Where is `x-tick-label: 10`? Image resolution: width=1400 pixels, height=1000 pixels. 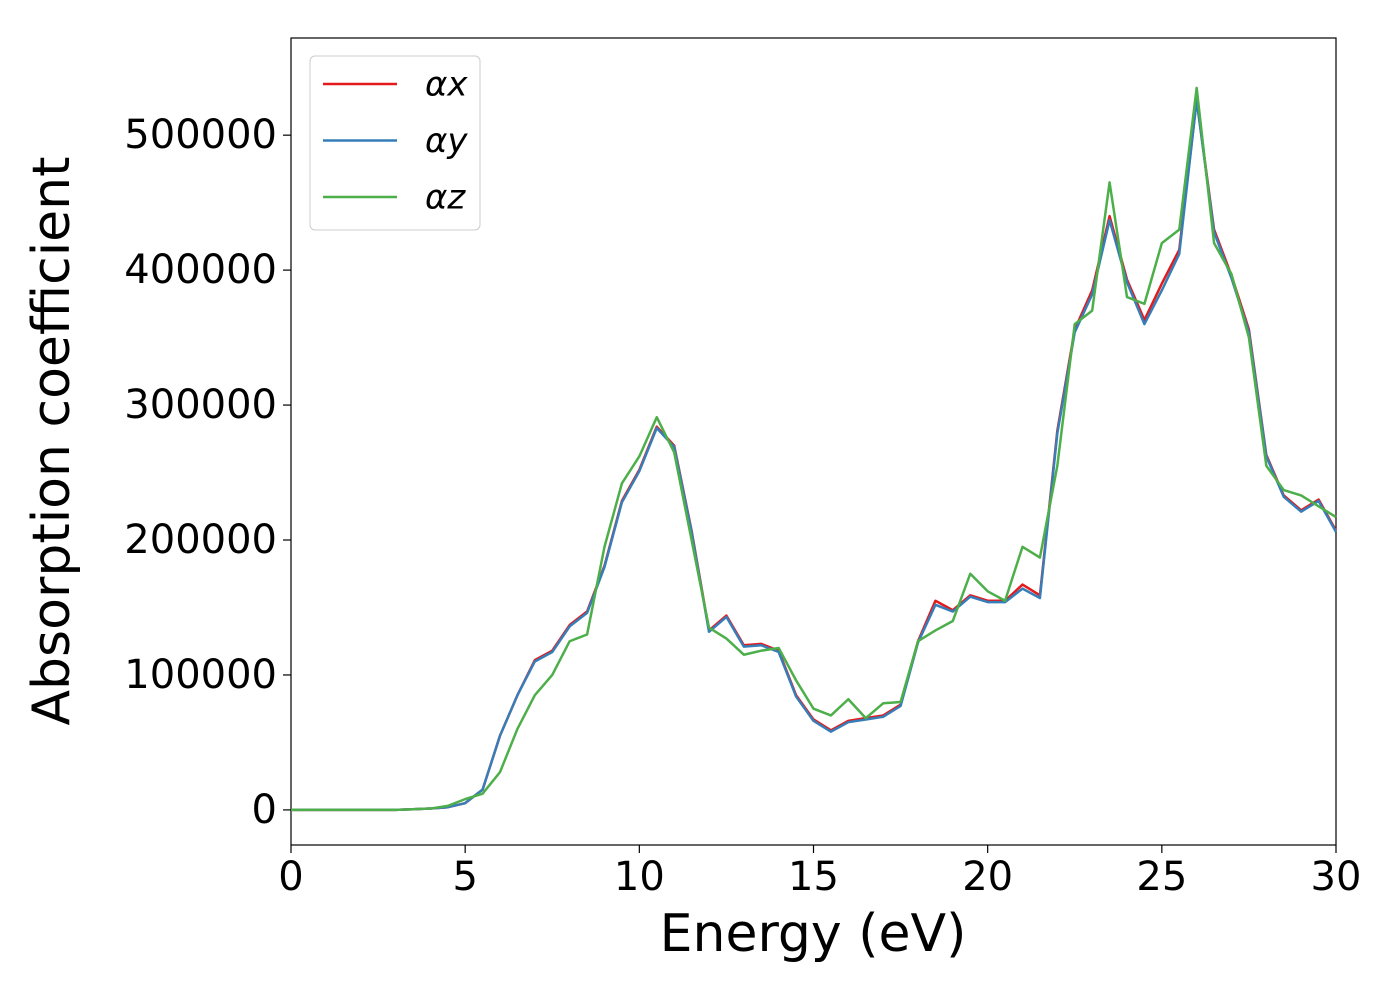 x-tick-label: 10 is located at coordinates (639, 877).